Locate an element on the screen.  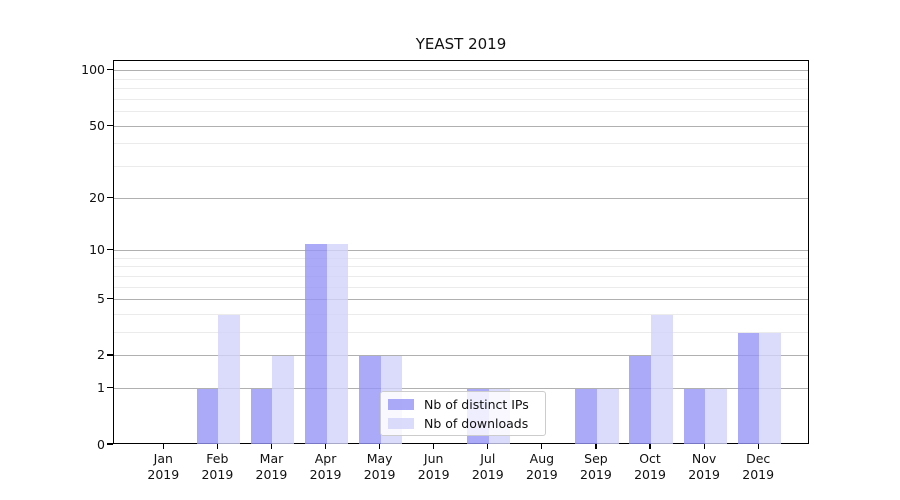
x-tick-label-dec: Dec 2019 is located at coordinates (758, 466).